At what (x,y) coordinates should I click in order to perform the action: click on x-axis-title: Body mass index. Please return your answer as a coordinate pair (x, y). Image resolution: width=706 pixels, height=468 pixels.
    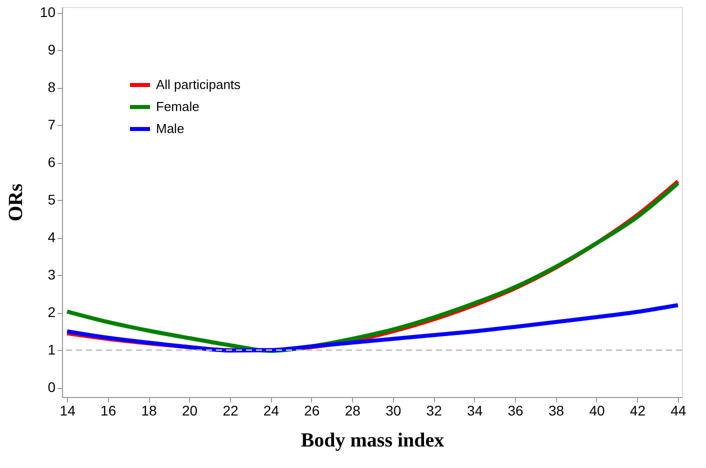
    Looking at the image, I should click on (372, 441).